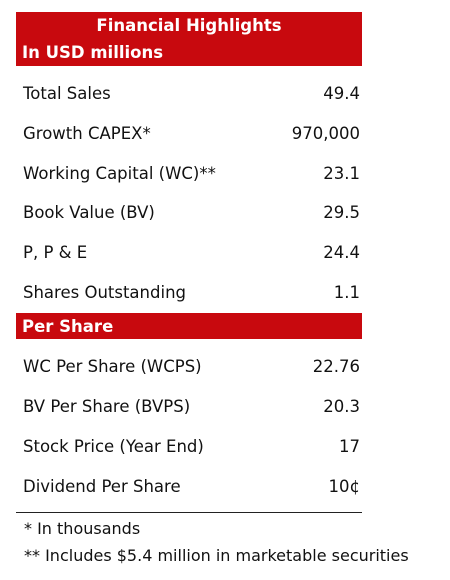 This screenshot has width=450, height=580. I want to click on row-value: 29.5, so click(341, 213).